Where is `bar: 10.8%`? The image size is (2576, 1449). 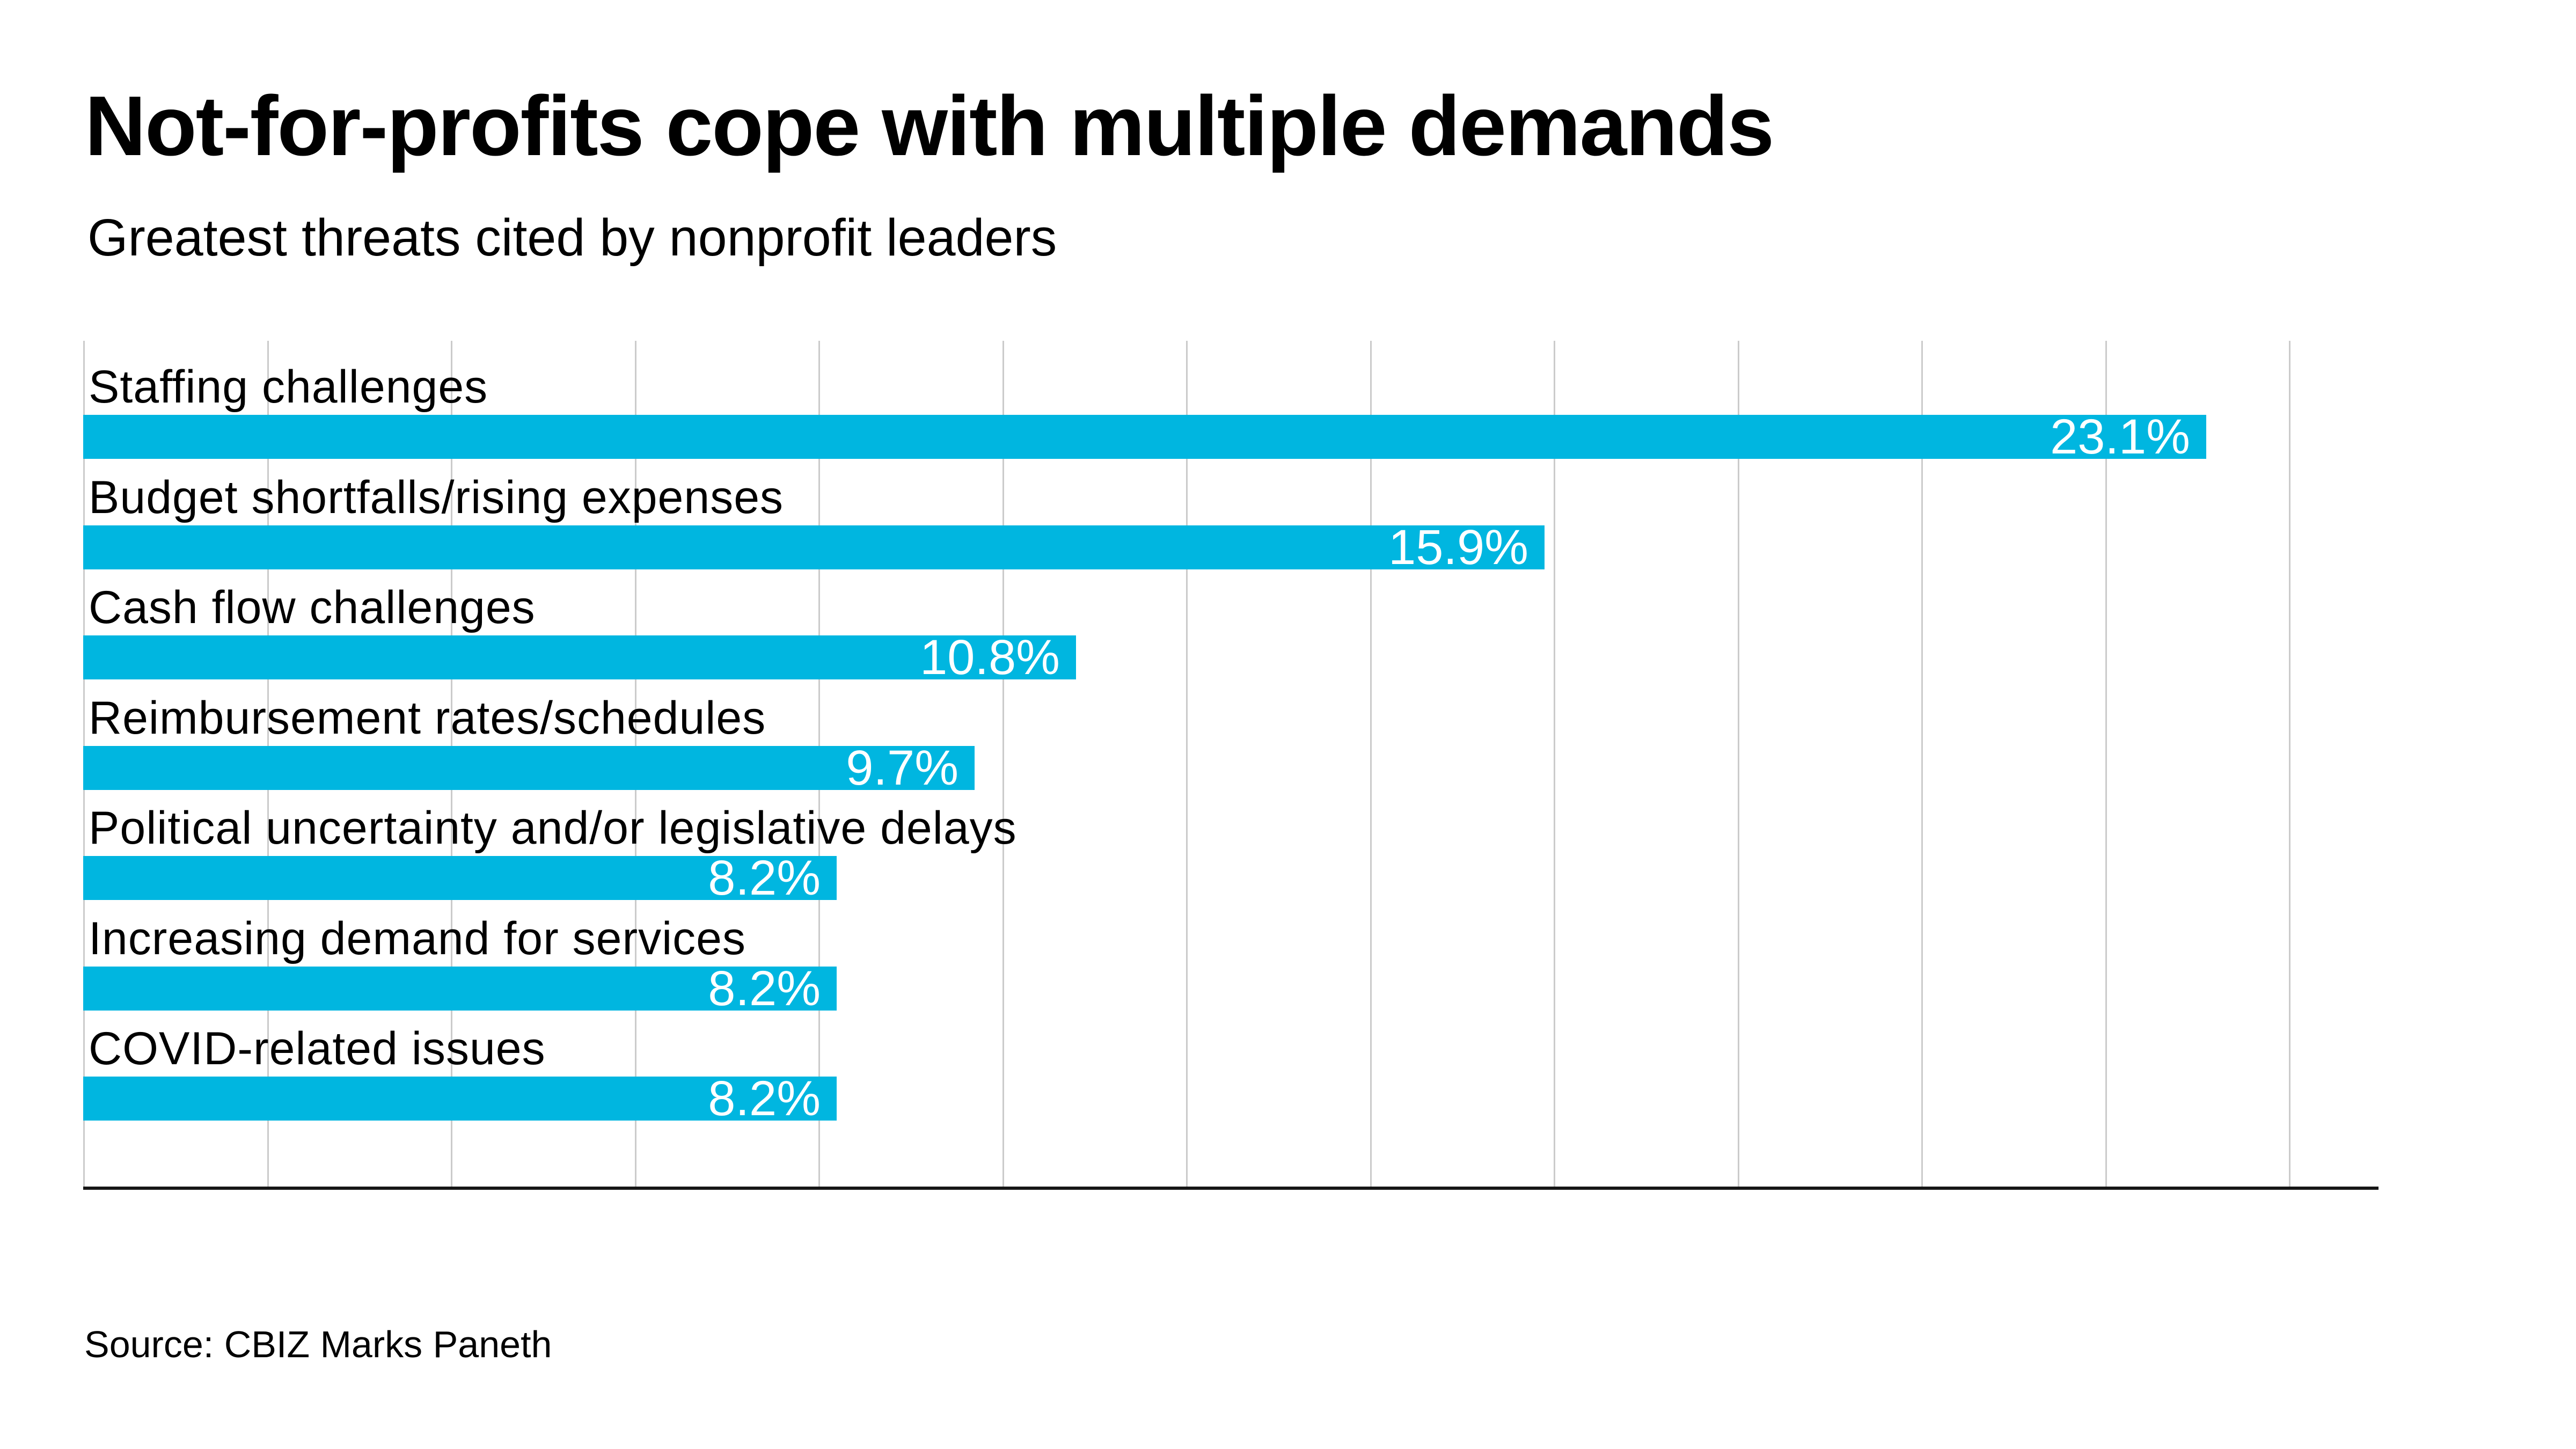 bar: 10.8% is located at coordinates (579, 657).